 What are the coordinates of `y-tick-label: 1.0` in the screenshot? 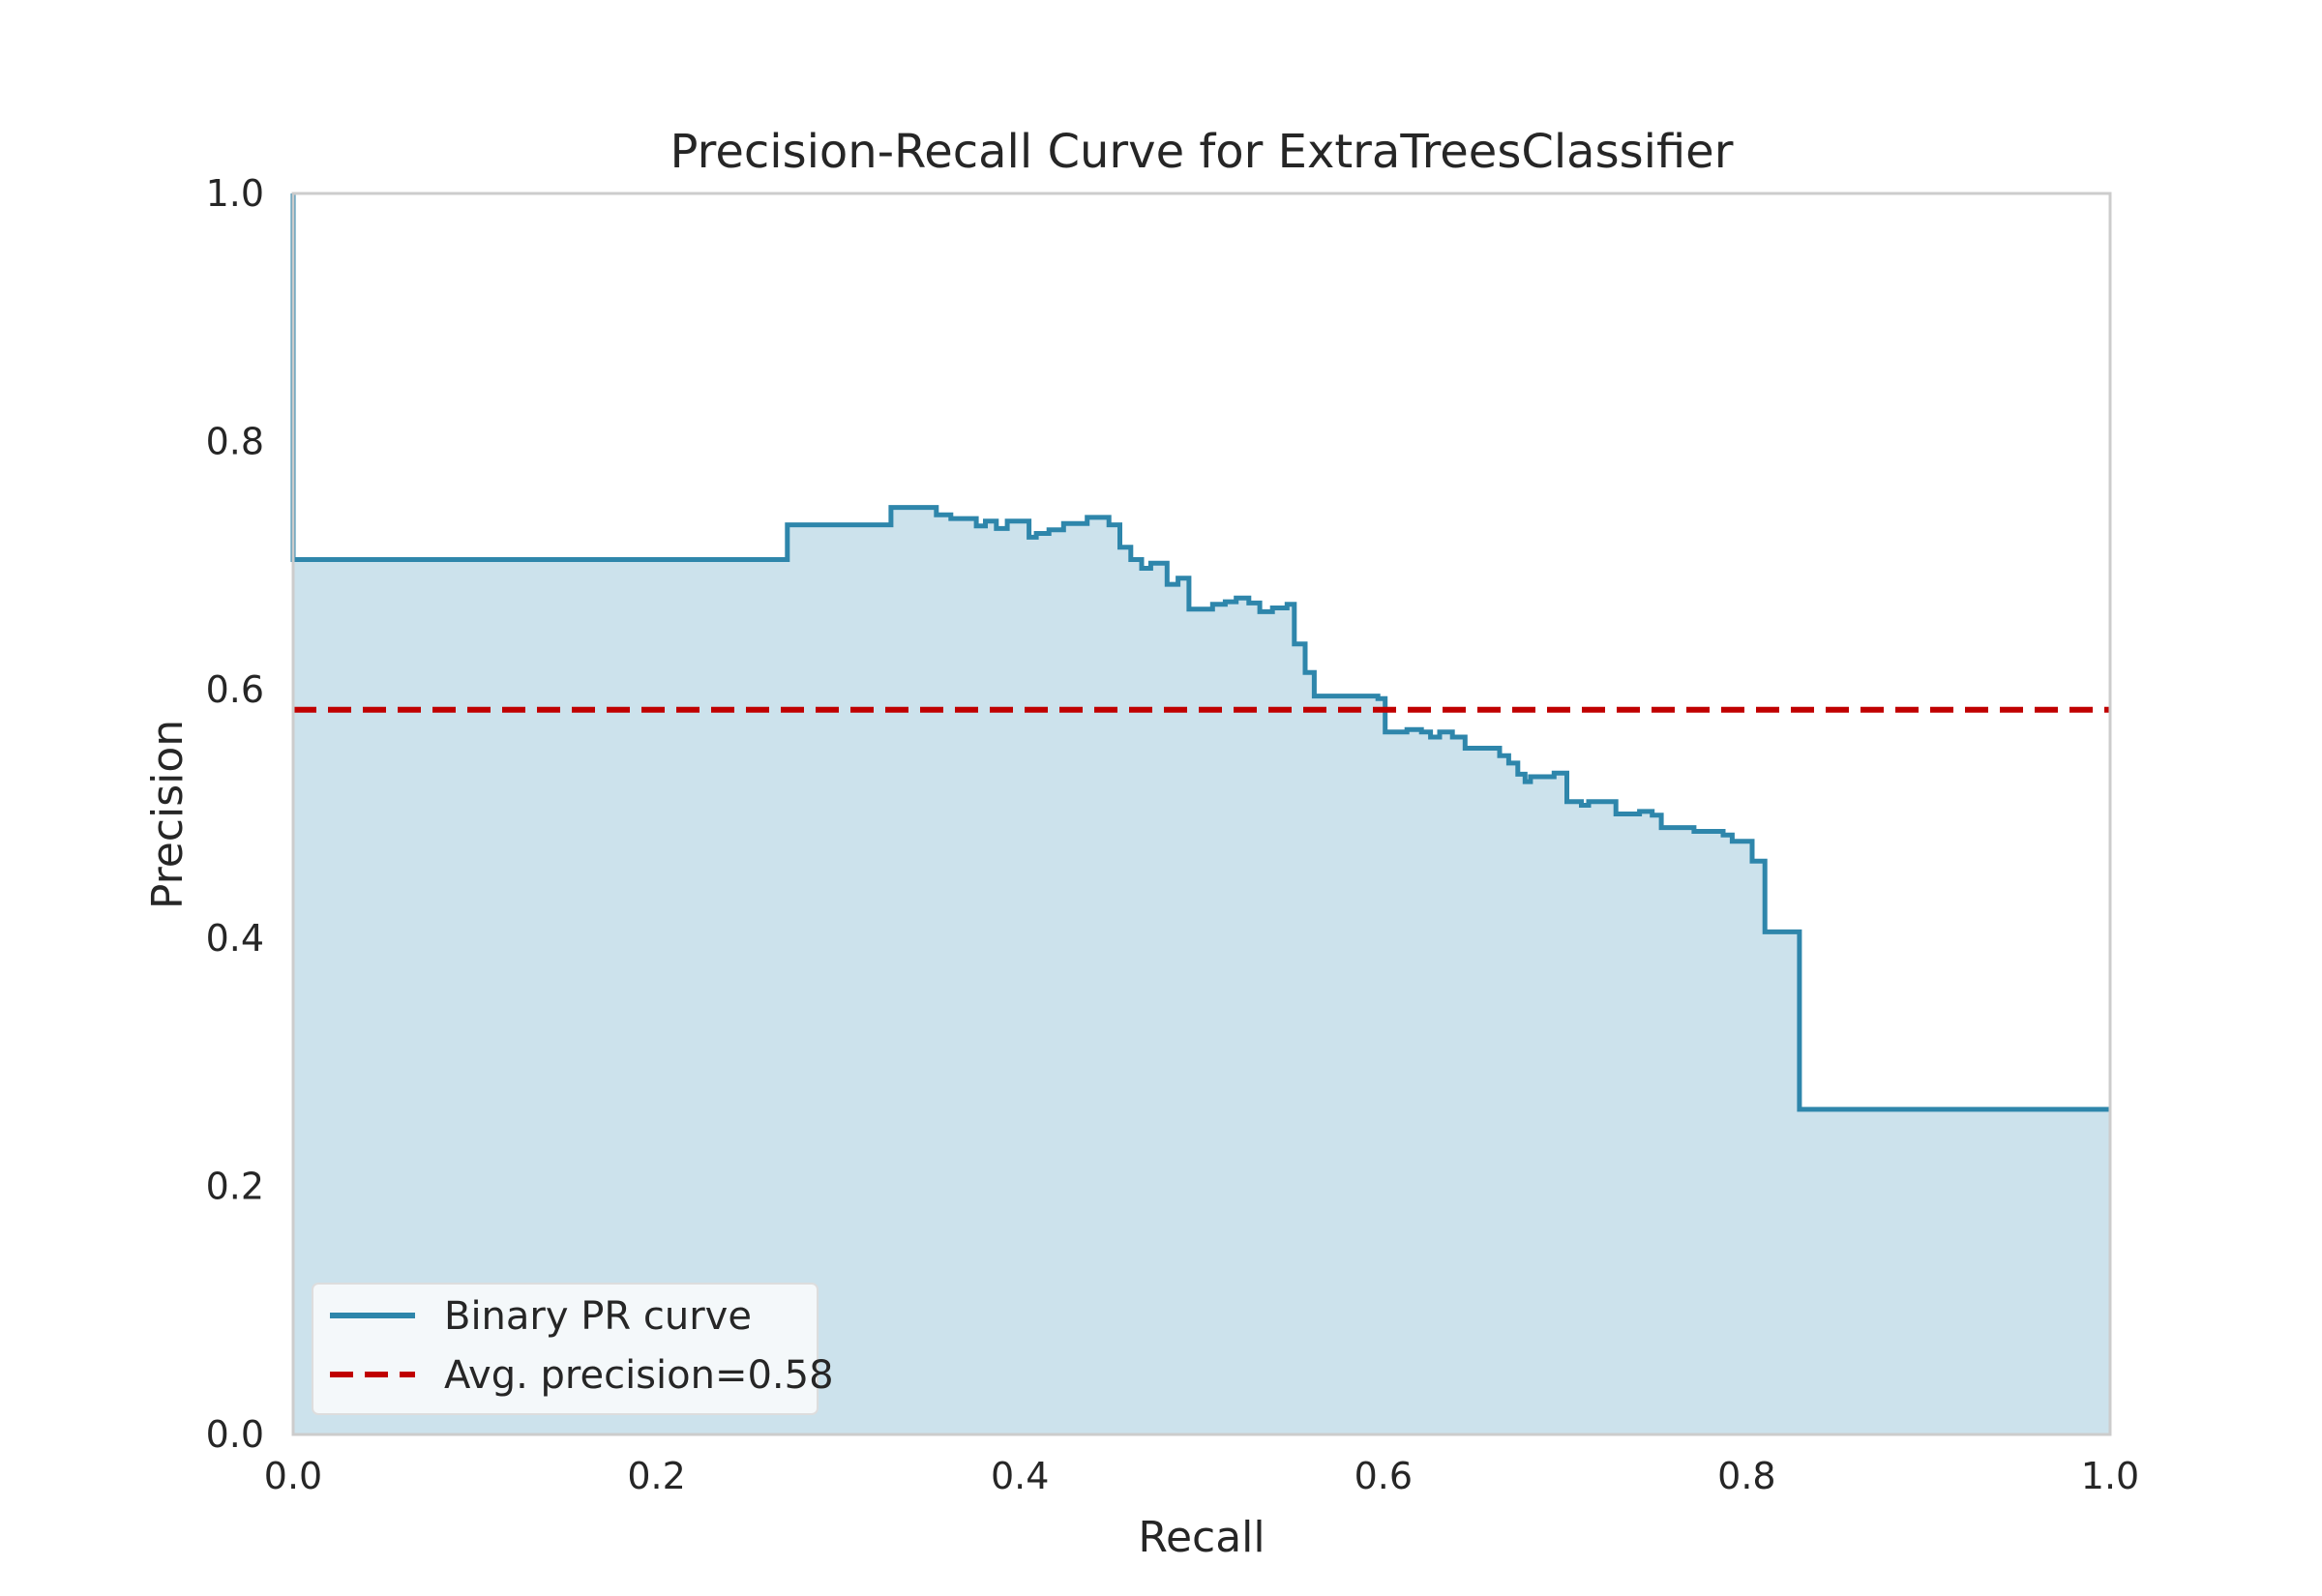 It's located at (235, 193).